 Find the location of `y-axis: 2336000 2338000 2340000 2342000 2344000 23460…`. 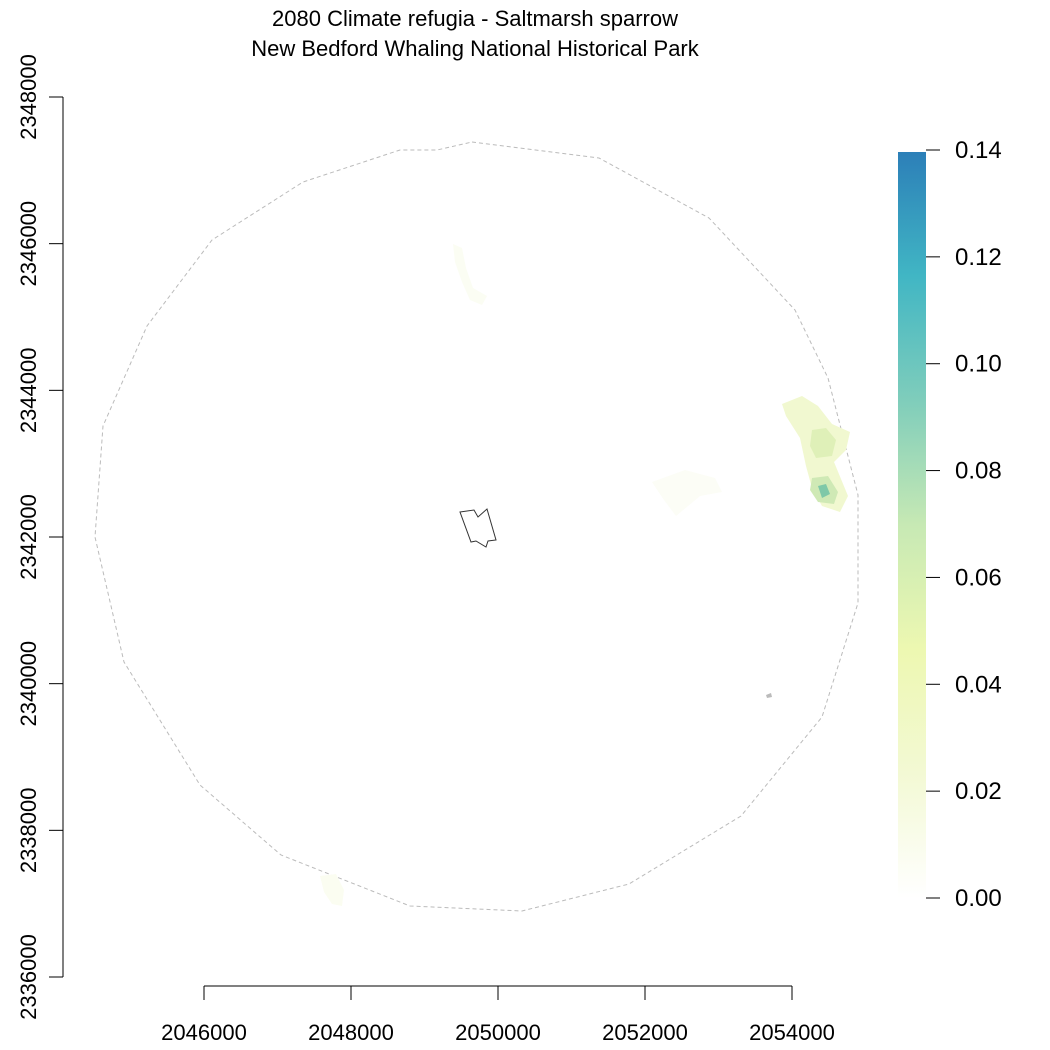

y-axis: 2336000 2338000 2340000 2342000 2344000 23460… is located at coordinates (40, 537).